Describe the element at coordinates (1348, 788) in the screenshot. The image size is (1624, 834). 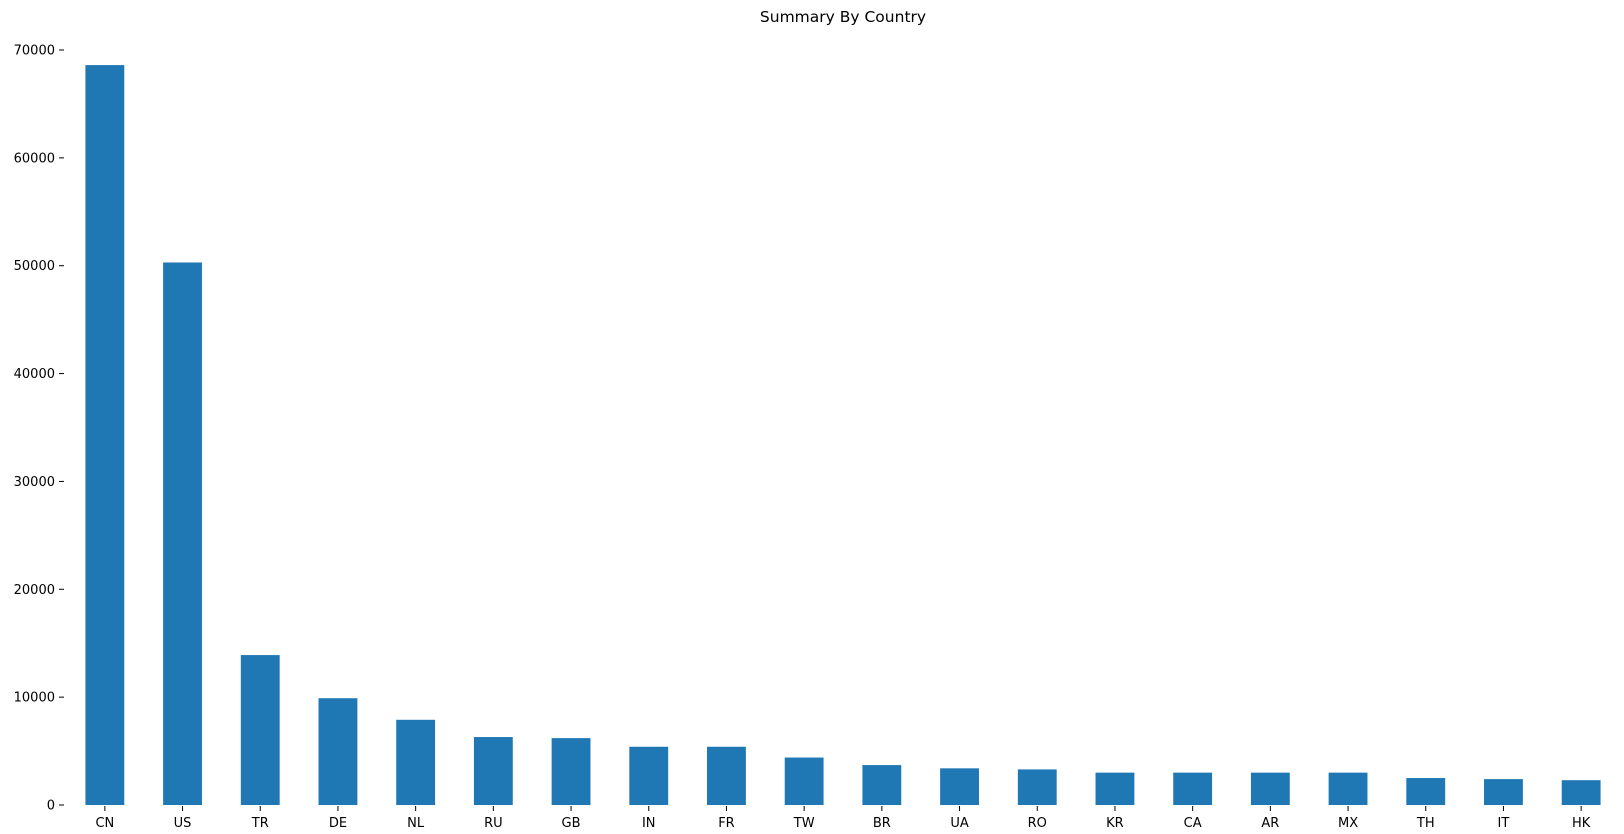
I see `bar-mx` at that location.